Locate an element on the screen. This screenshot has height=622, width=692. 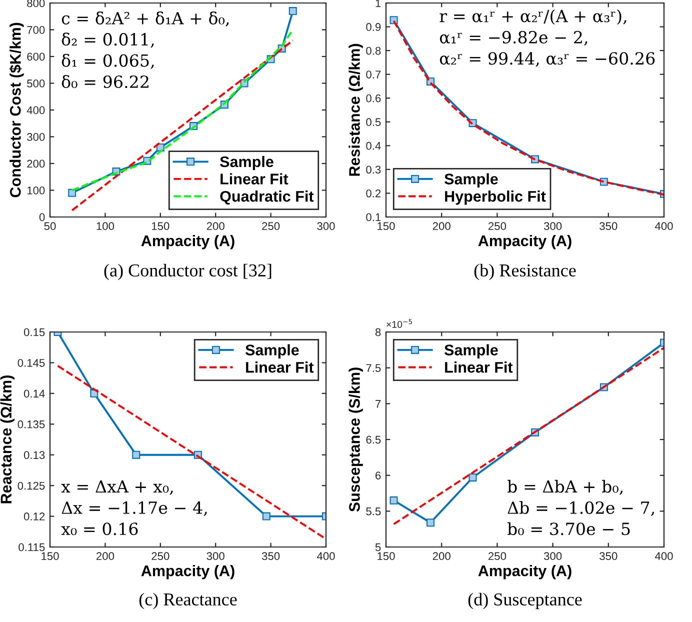
y-tick-label: 0.3 is located at coordinates (373, 170).